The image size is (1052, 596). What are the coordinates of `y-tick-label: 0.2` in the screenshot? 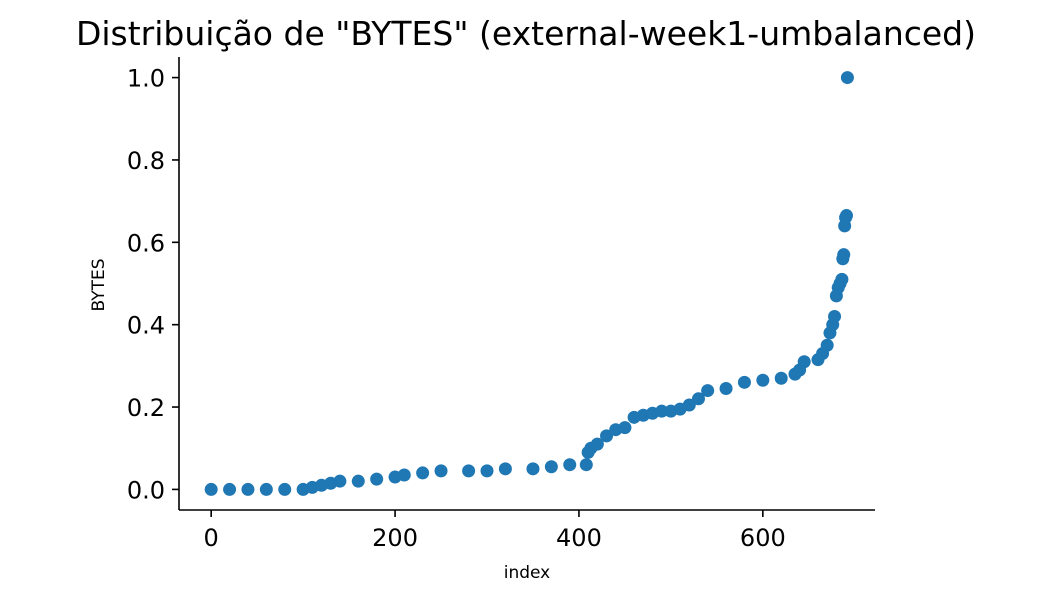 It's located at (146, 408).